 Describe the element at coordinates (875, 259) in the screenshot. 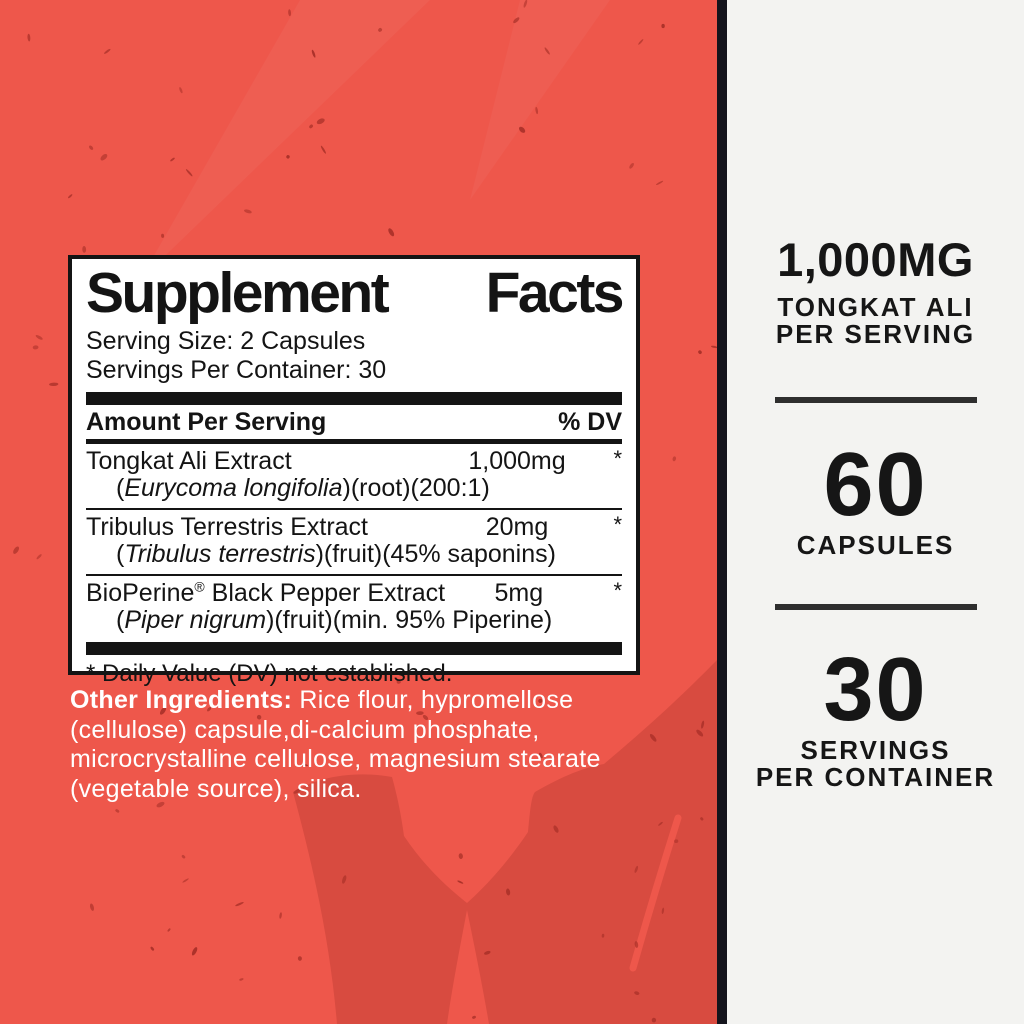

I see `amount-headline: 1,000MG` at that location.